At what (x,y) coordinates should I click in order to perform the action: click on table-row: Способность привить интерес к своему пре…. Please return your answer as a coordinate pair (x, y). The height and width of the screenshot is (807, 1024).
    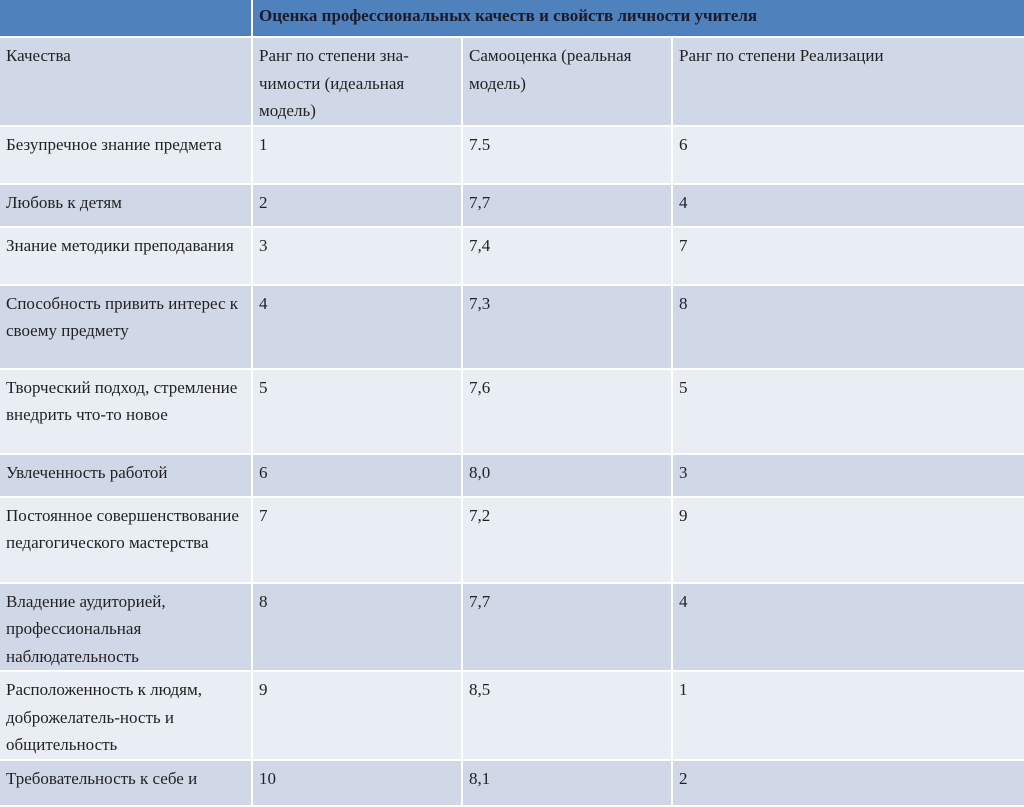
    Looking at the image, I should click on (512, 326).